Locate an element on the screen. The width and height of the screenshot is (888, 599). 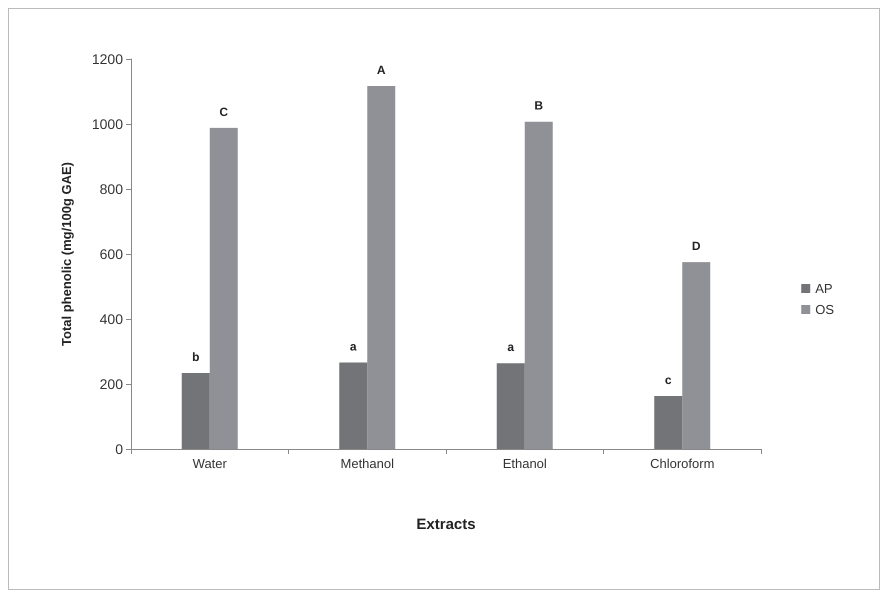
annotation: B is located at coordinates (539, 105).